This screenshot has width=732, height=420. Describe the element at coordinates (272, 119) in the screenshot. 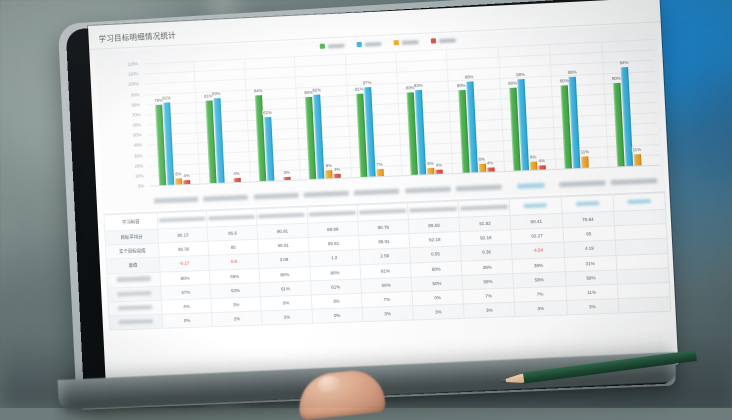

I see `bar-group: 84% 62% 0%3%` at that location.